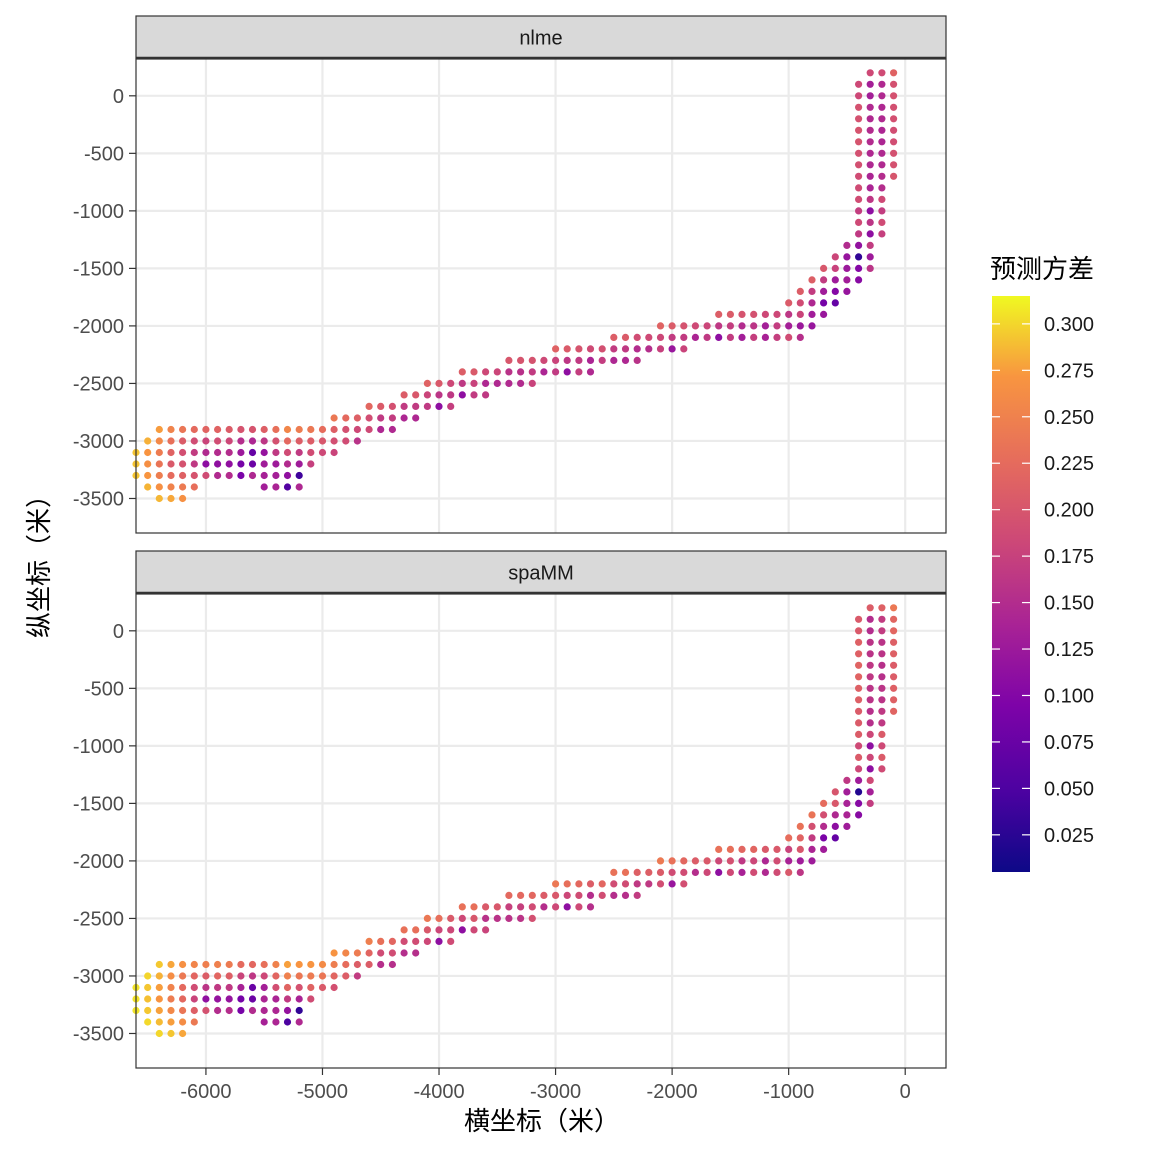 The width and height of the screenshot is (1152, 1152). What do you see at coordinates (98, 804) in the screenshot?
I see `y-tick-label: -1500` at bounding box center [98, 804].